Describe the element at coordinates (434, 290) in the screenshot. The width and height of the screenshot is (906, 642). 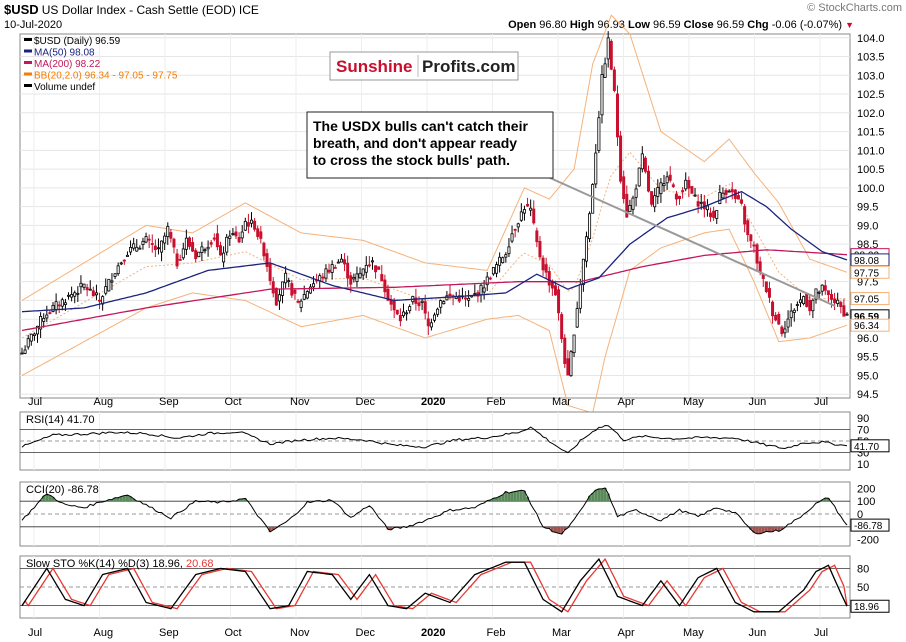
I see `ma200-line` at that location.